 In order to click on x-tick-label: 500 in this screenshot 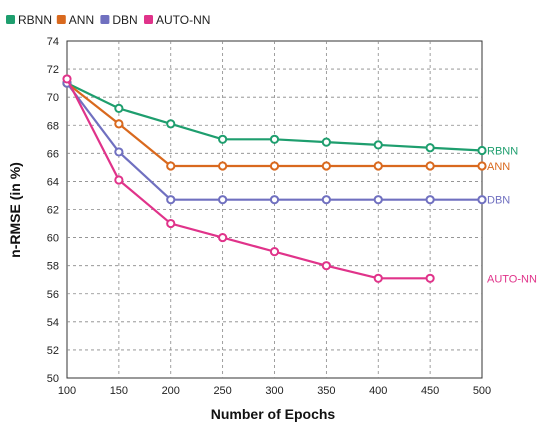, I will do `click(482, 391)`.